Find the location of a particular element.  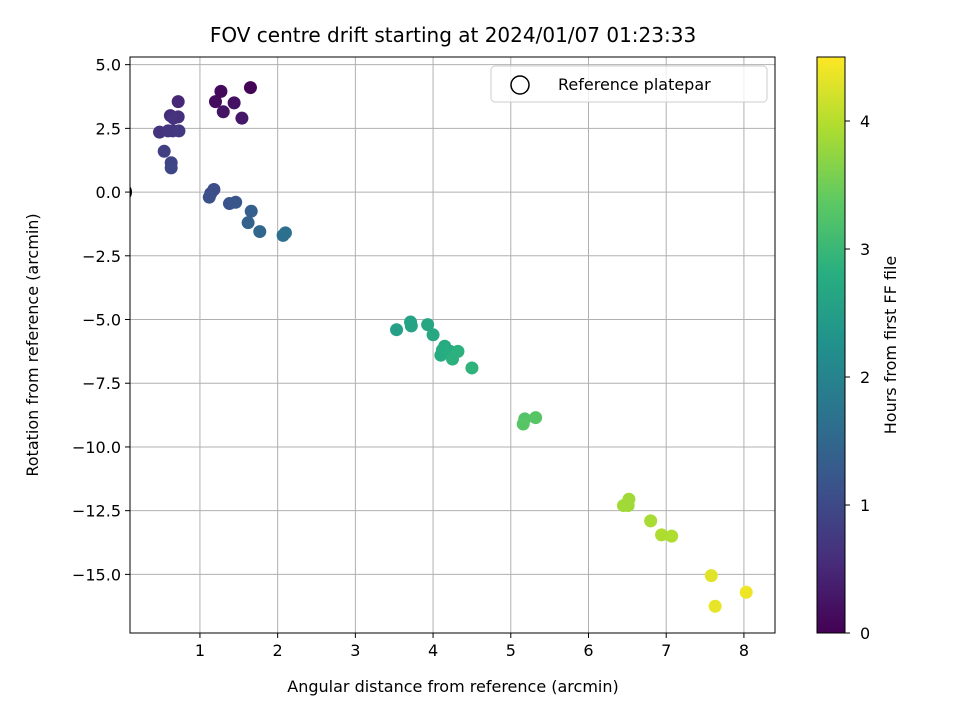

x-tick-label: 7 is located at coordinates (666, 650).